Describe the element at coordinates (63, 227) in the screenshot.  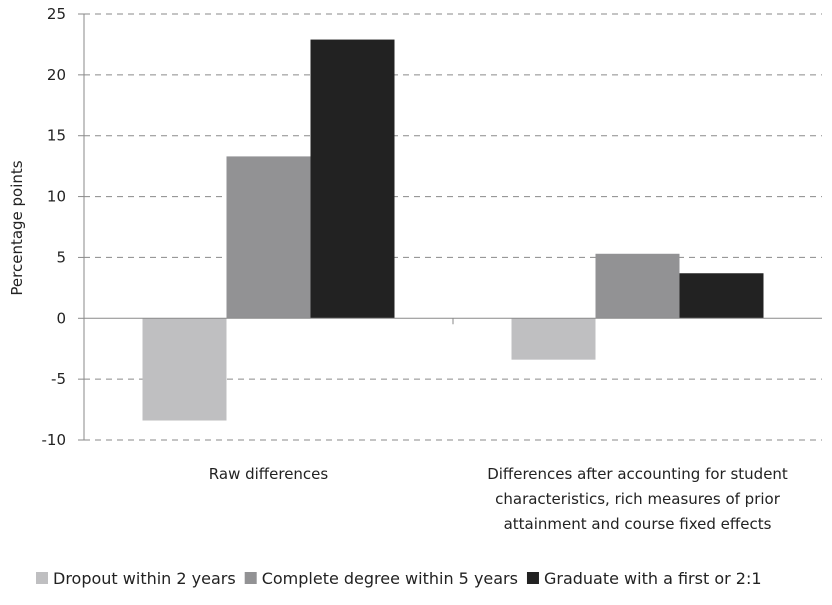
I see `y-axis: 25 20 15 10 5 0 -5 -10` at that location.